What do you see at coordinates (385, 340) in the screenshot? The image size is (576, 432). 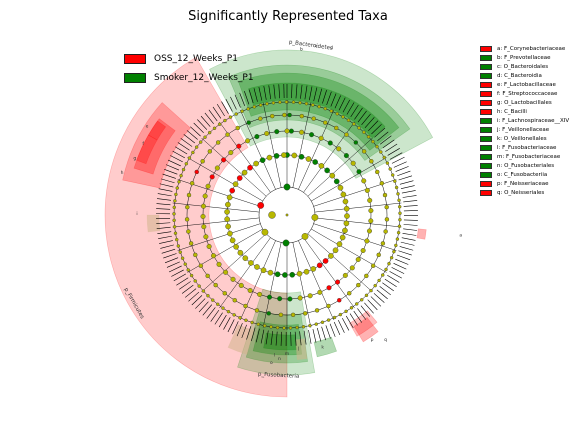 I see `clade-key-label: q` at bounding box center [385, 340].